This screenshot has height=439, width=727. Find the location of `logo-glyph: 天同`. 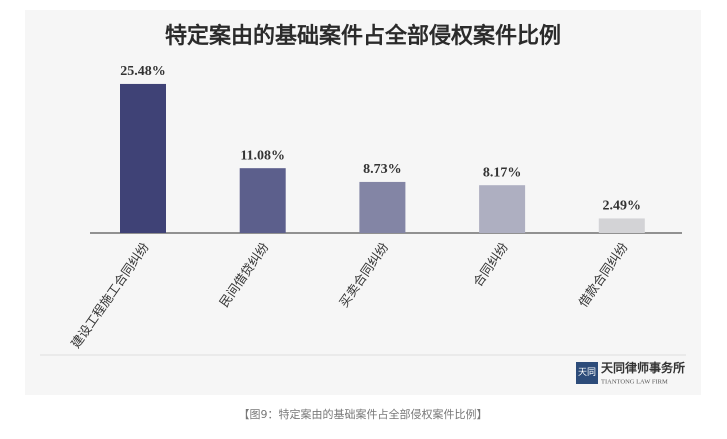

logo-glyph: 天同 is located at coordinates (587, 372).